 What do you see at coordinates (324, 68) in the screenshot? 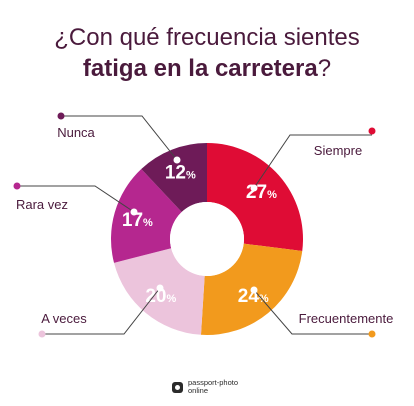
I see `title-question-mark: ?` at bounding box center [324, 68].